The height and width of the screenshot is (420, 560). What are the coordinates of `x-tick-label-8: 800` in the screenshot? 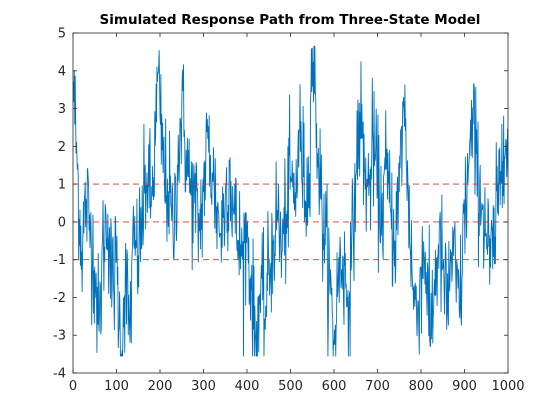 It's located at (421, 386).